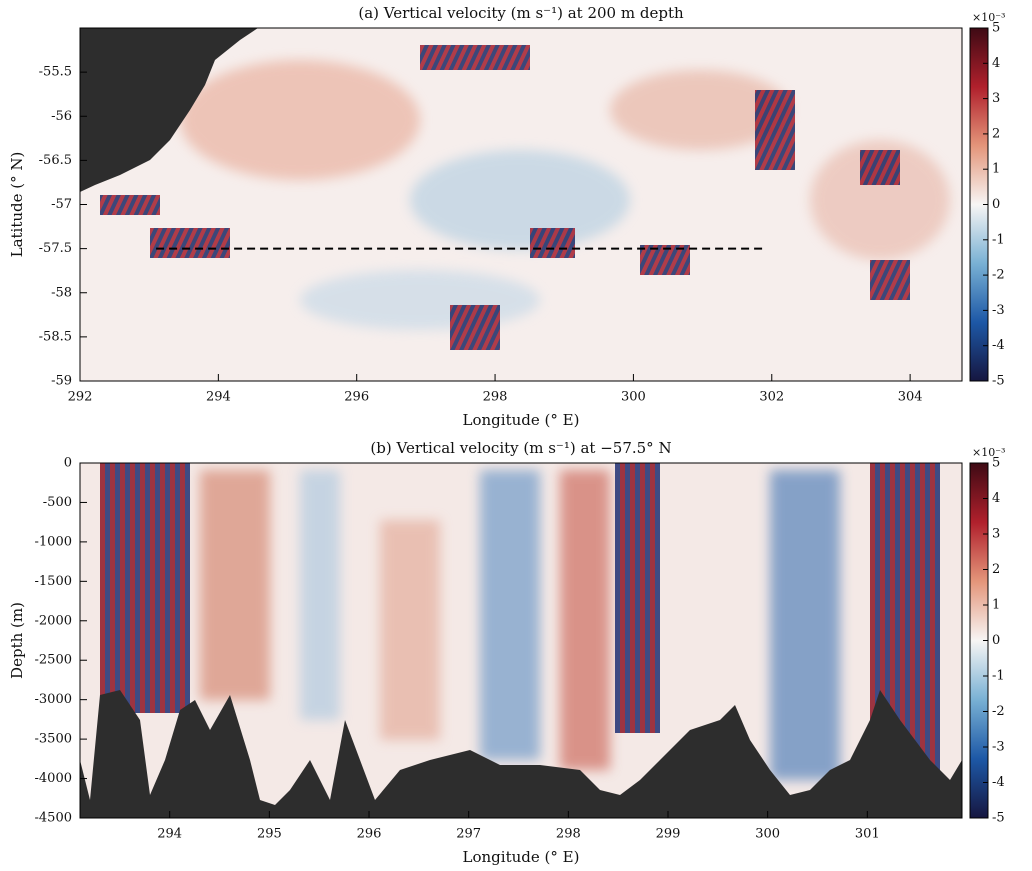 Image resolution: width=1032 pixels, height=871 pixels. What do you see at coordinates (867, 834) in the screenshot?
I see `x-tick-label: 301` at bounding box center [867, 834].